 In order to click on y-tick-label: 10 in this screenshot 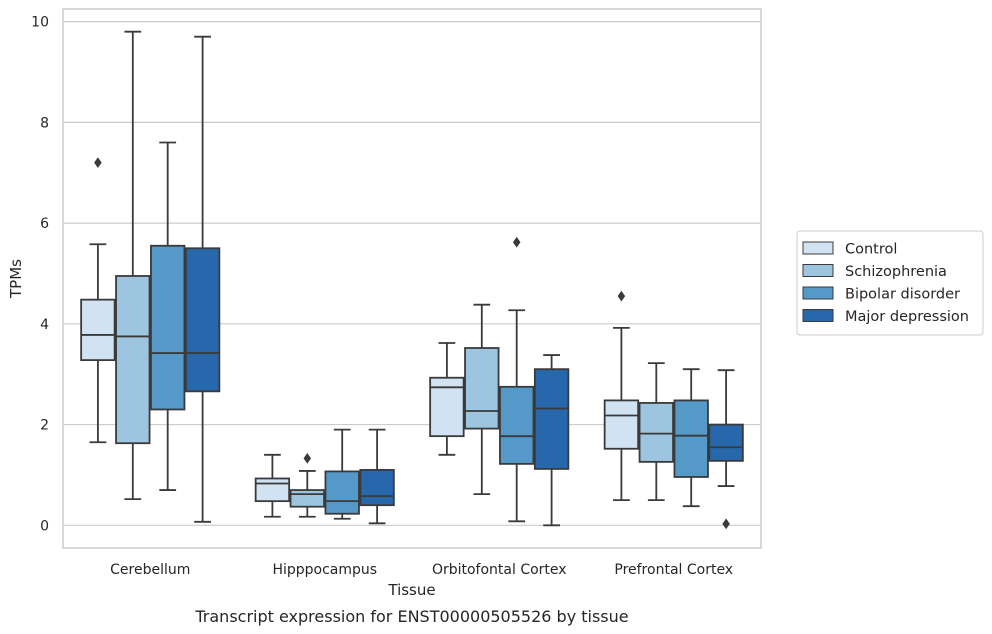, I will do `click(40, 23)`.